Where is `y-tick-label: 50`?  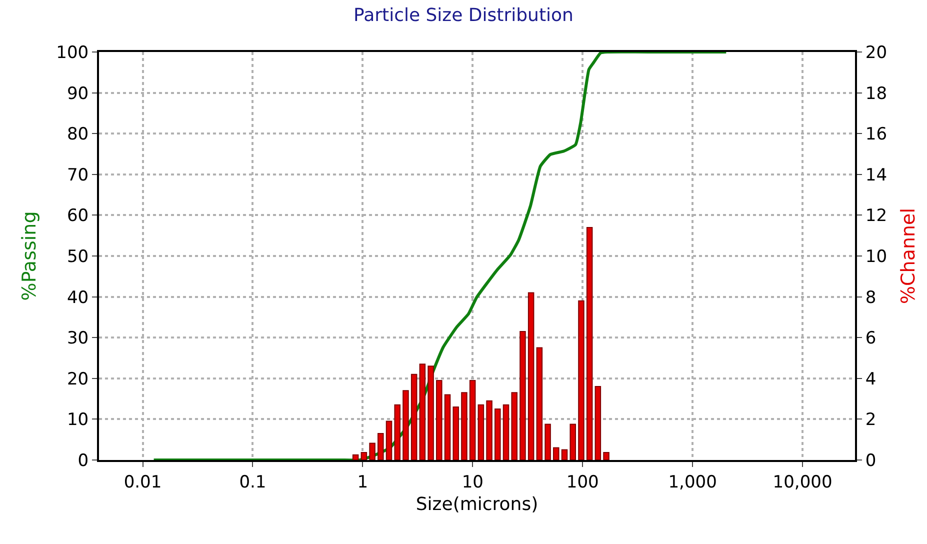 y-tick-label: 50 is located at coordinates (77, 256).